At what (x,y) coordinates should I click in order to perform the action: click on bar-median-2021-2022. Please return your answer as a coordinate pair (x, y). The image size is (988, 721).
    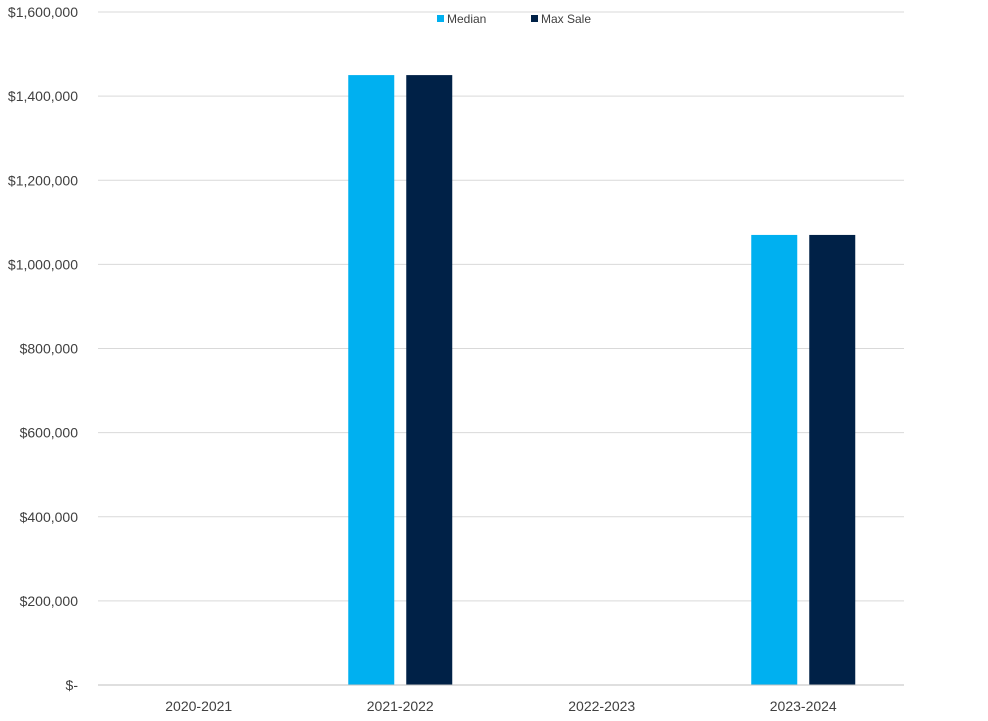
    Looking at the image, I should click on (371, 380).